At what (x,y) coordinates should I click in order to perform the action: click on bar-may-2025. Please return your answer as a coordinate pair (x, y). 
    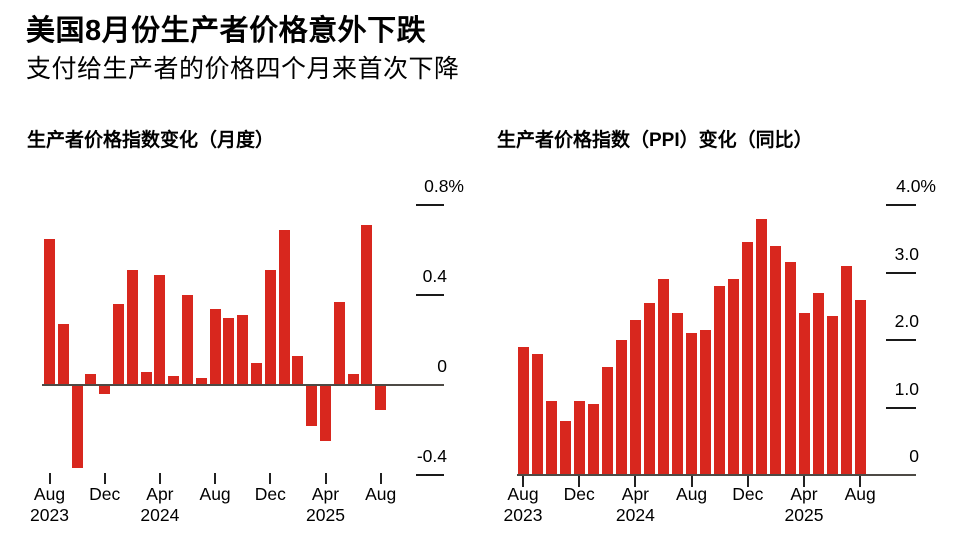
    Looking at the image, I should click on (339, 343).